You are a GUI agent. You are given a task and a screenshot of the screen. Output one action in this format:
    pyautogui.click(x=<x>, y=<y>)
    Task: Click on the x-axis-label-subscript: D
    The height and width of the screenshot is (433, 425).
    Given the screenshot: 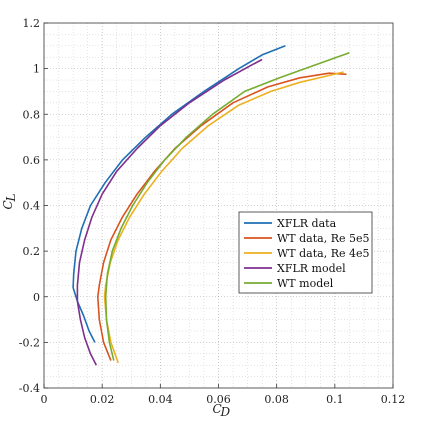 What is the action you would take?
    pyautogui.click(x=225, y=412)
    